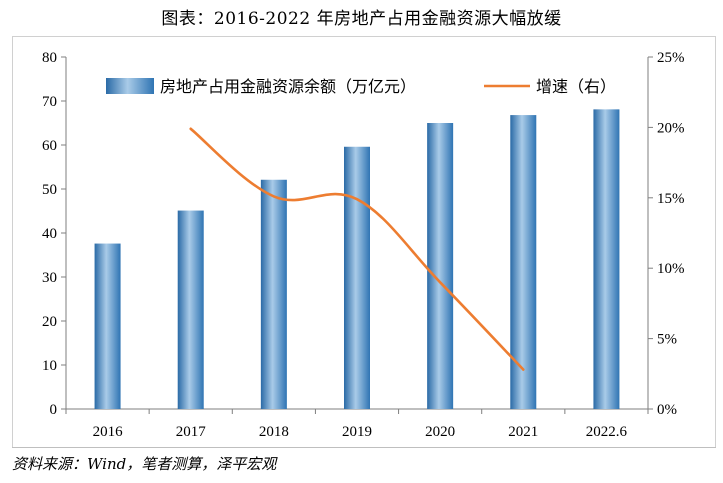 The height and width of the screenshot is (483, 723). What do you see at coordinates (364, 447) in the screenshot?
I see `footer-rule` at bounding box center [364, 447].